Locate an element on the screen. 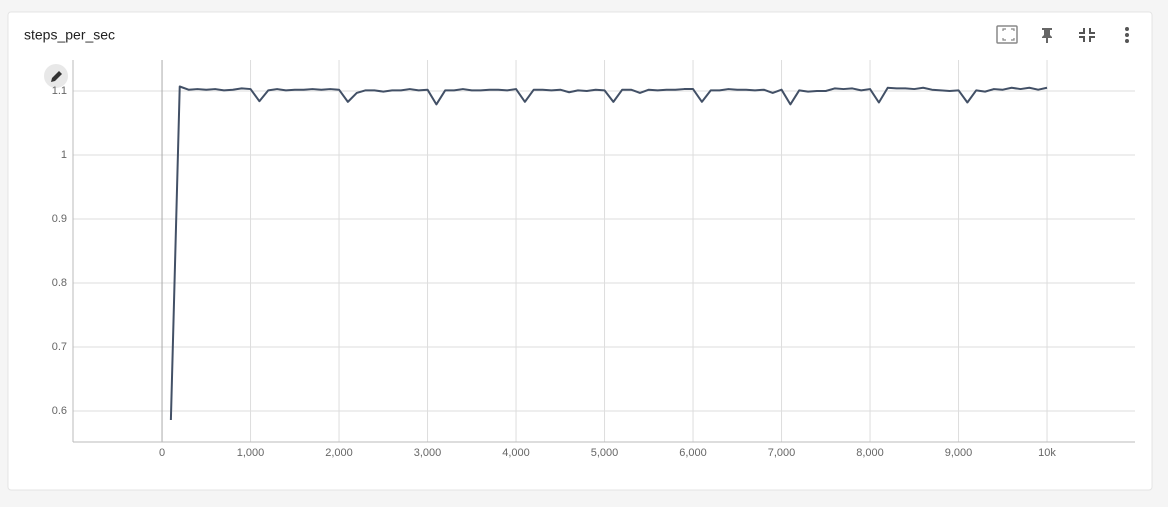 The width and height of the screenshot is (1168, 507). x-tick-label: 6,000 is located at coordinates (693, 453).